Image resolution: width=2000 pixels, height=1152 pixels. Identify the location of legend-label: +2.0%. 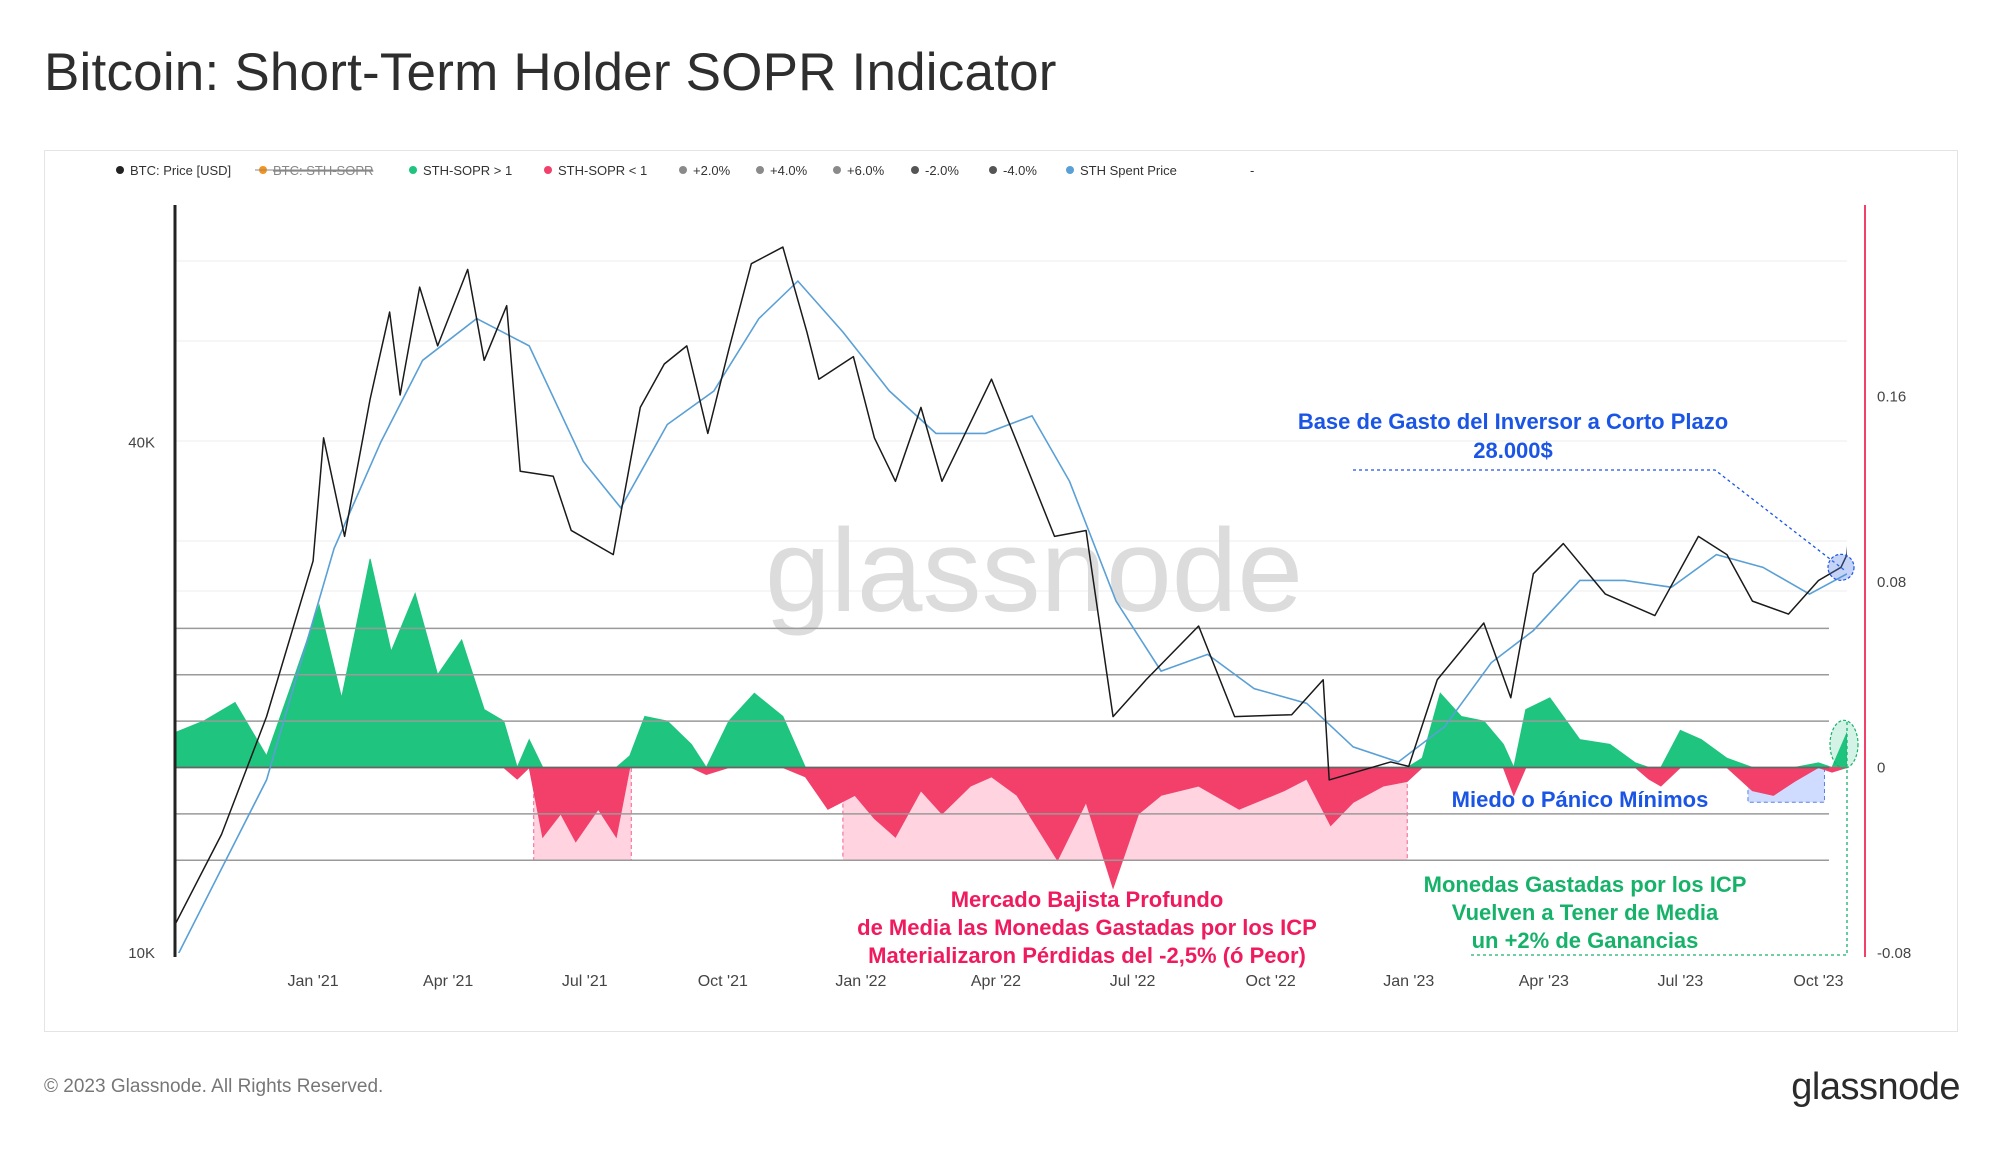
(712, 170).